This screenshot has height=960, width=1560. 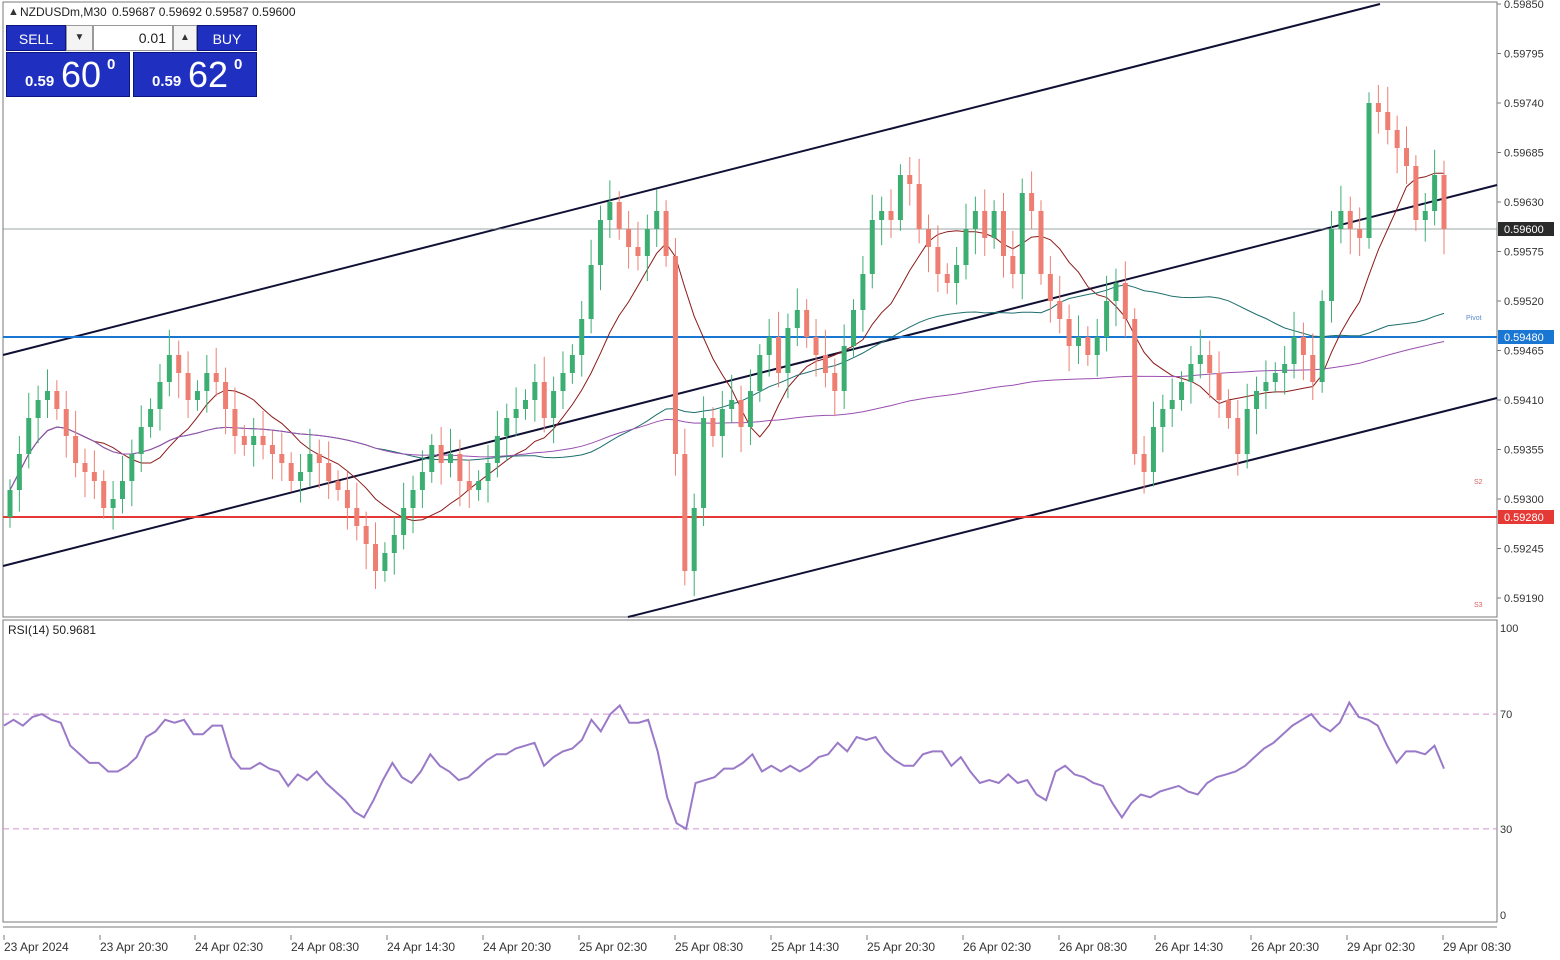 What do you see at coordinates (229, 947) in the screenshot?
I see `time-tick-label: 24 Apr 02:30` at bounding box center [229, 947].